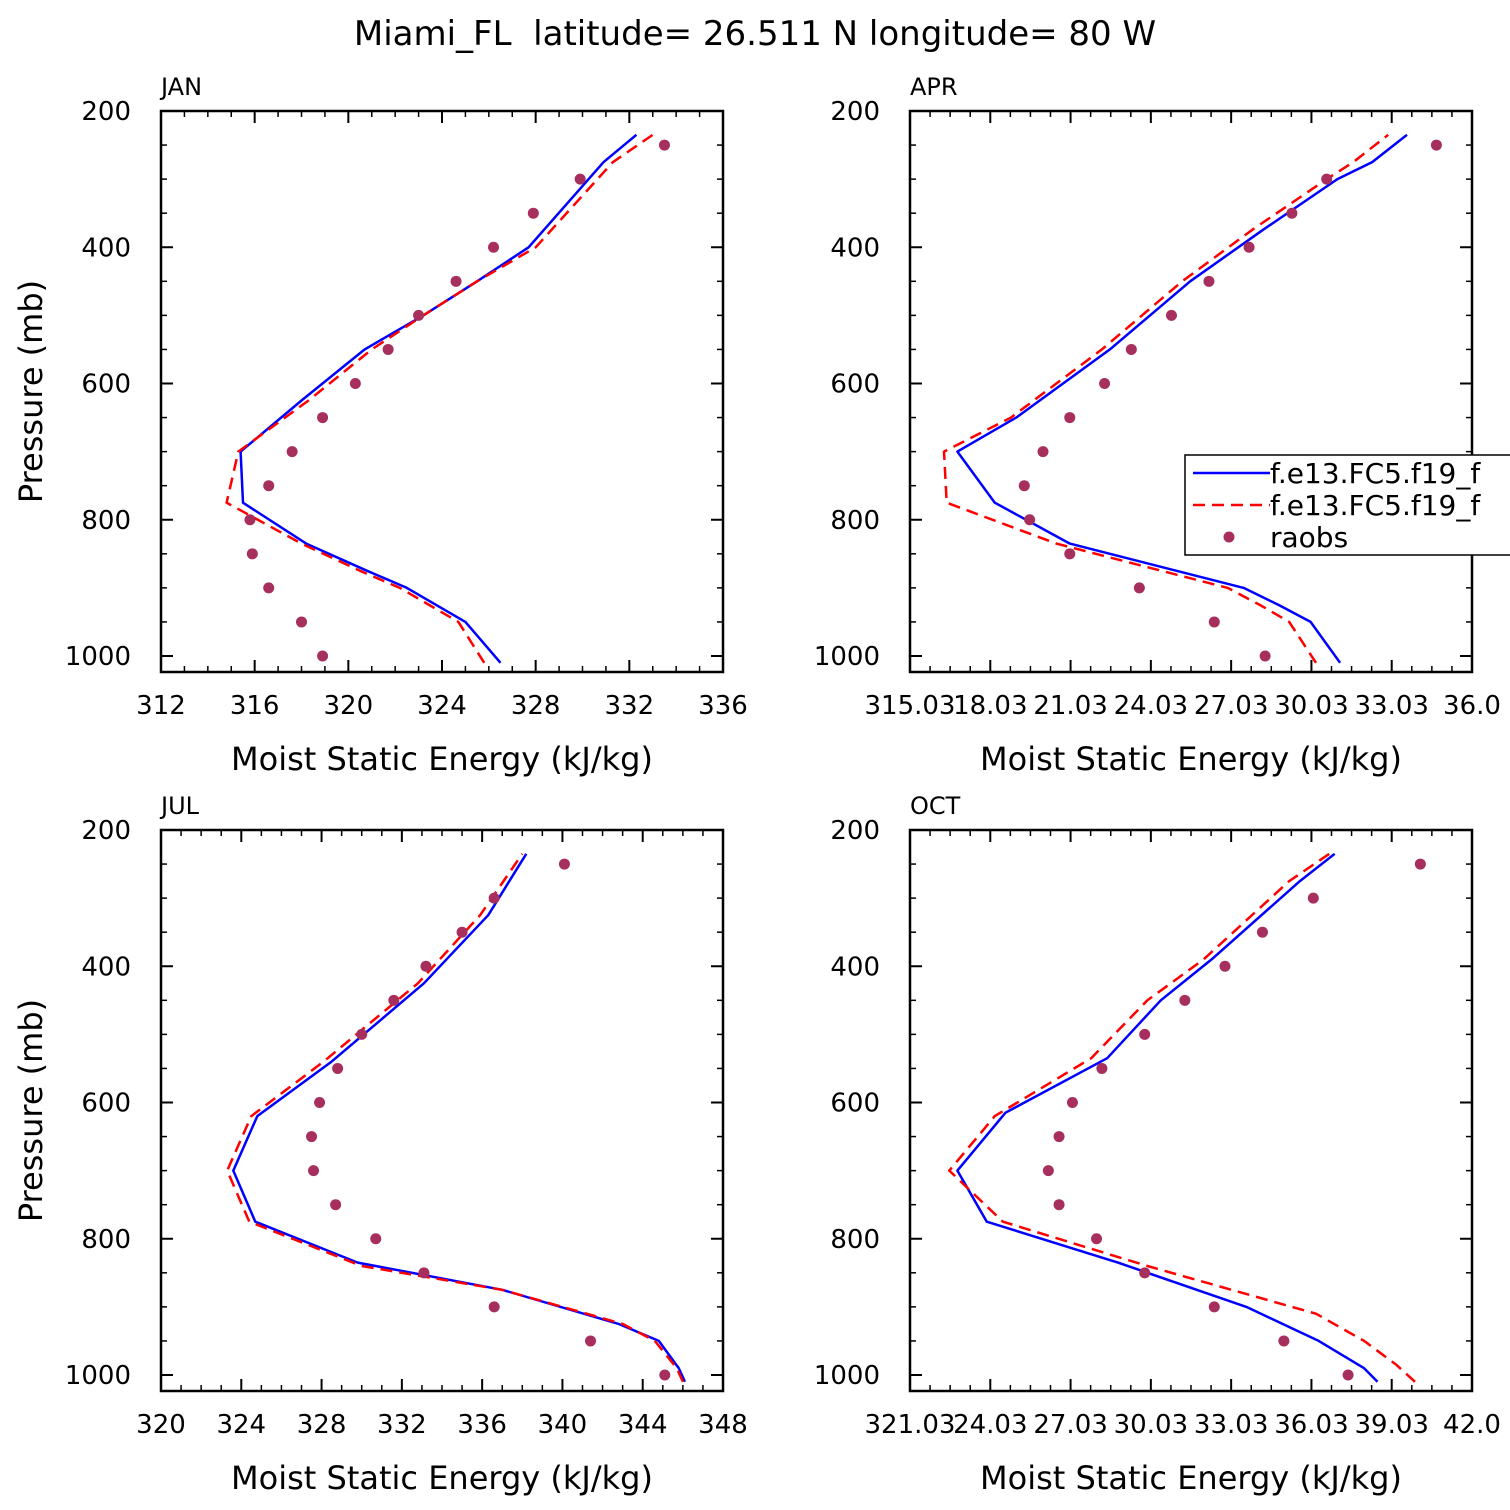 The width and height of the screenshot is (1510, 1510). Describe the element at coordinates (1311, 1425) in the screenshot. I see `x-tick-label: 36.03` at that location.